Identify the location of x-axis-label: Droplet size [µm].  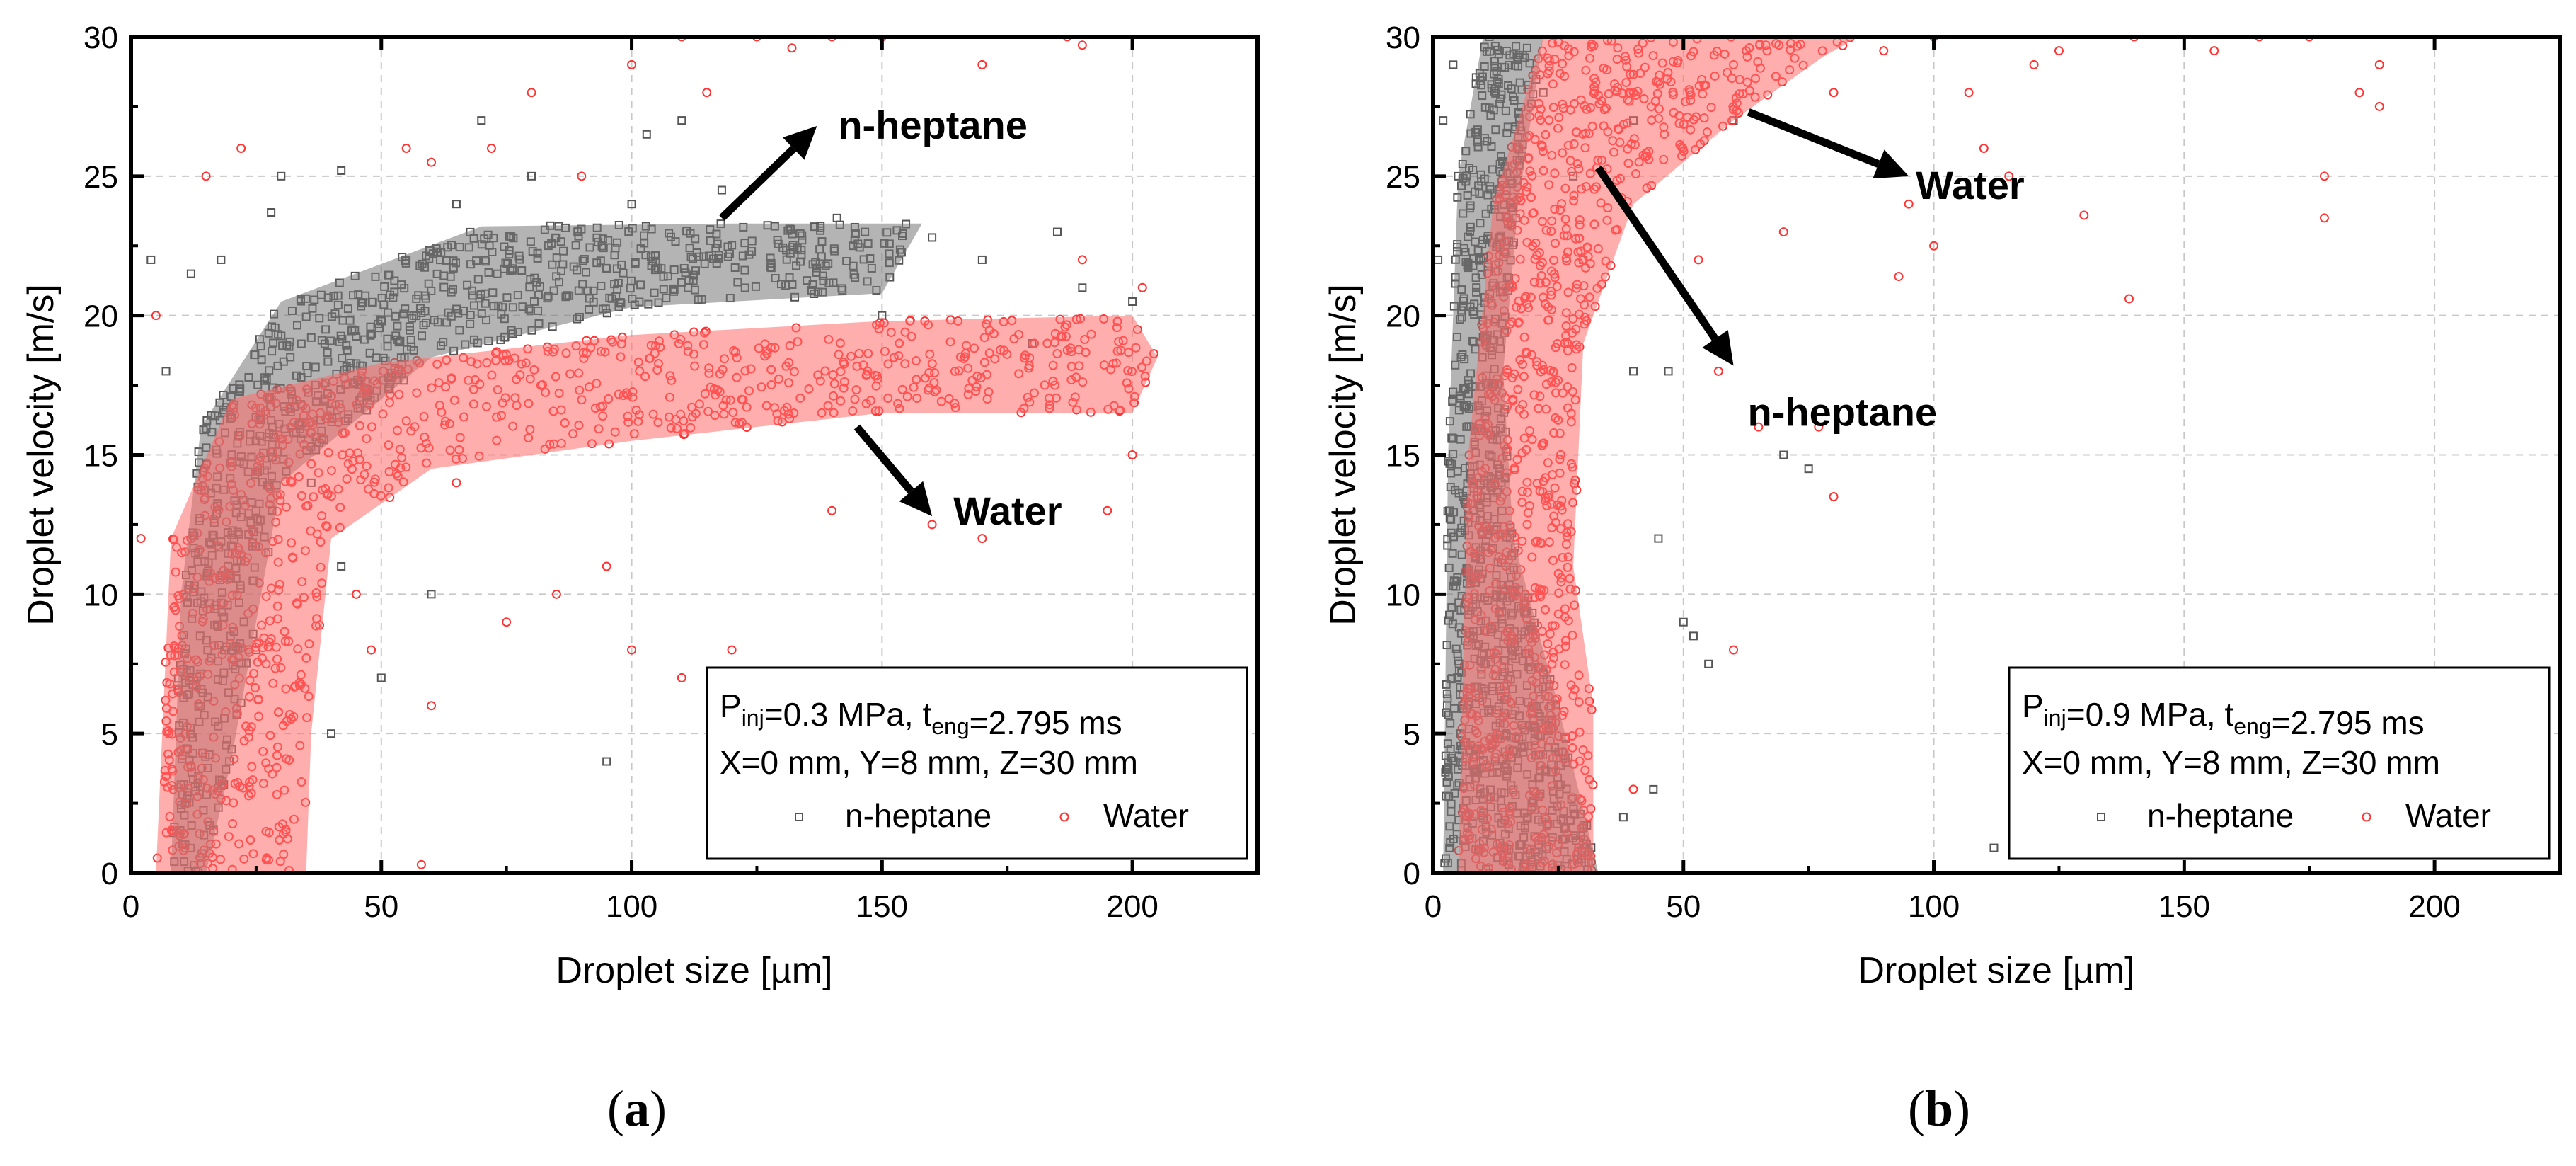
(694, 970).